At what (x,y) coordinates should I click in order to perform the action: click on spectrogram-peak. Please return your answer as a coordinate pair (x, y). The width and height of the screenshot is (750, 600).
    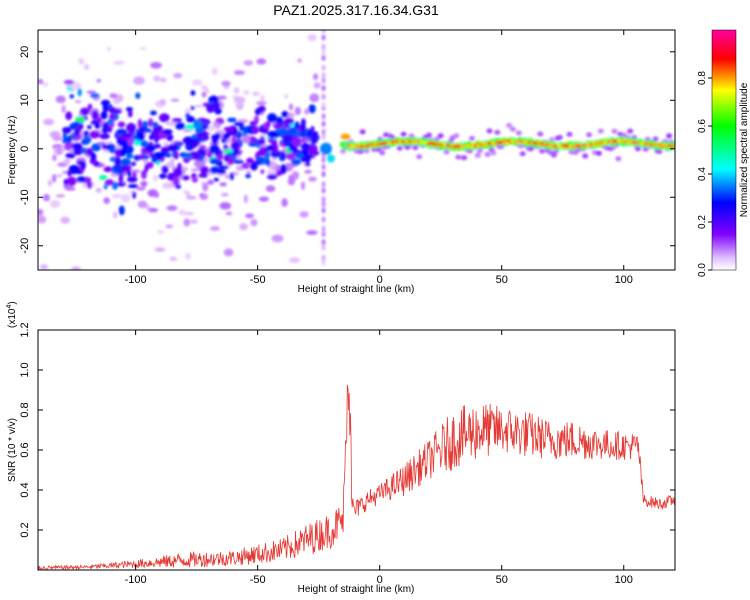
    Looking at the image, I should click on (345, 136).